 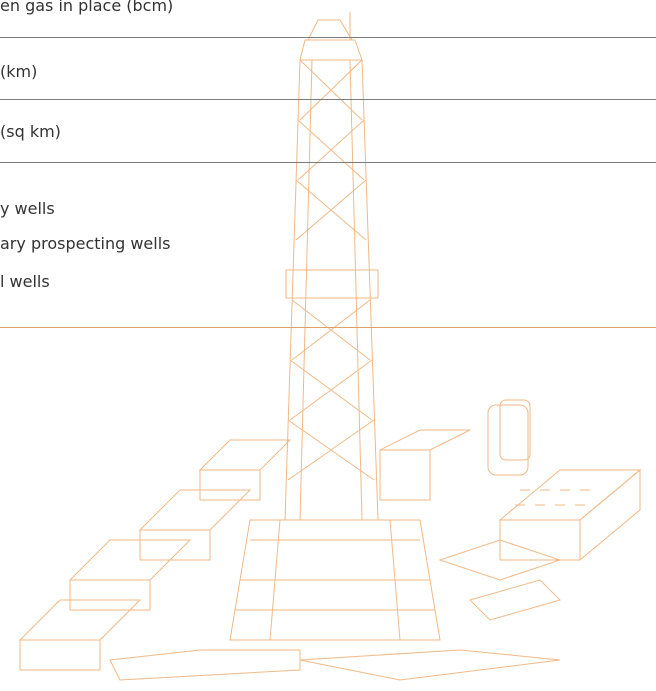 What do you see at coordinates (328, 327) in the screenshot?
I see `separator-accent` at bounding box center [328, 327].